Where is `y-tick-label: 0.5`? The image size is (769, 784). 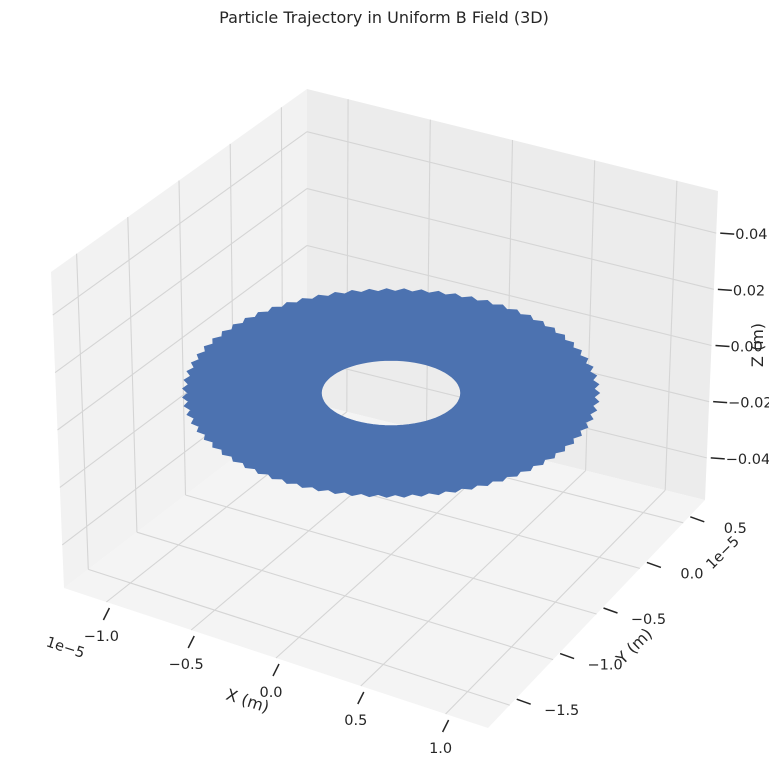
y-tick-label: 0.5 is located at coordinates (735, 529).